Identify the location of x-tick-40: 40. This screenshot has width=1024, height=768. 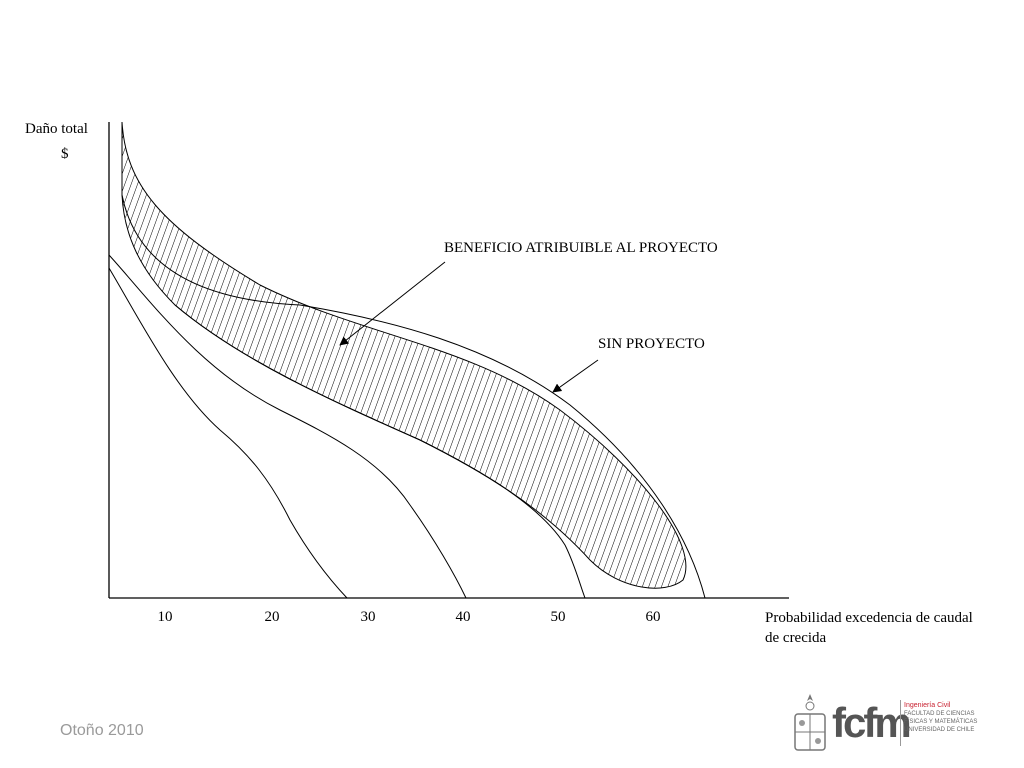
(463, 617).